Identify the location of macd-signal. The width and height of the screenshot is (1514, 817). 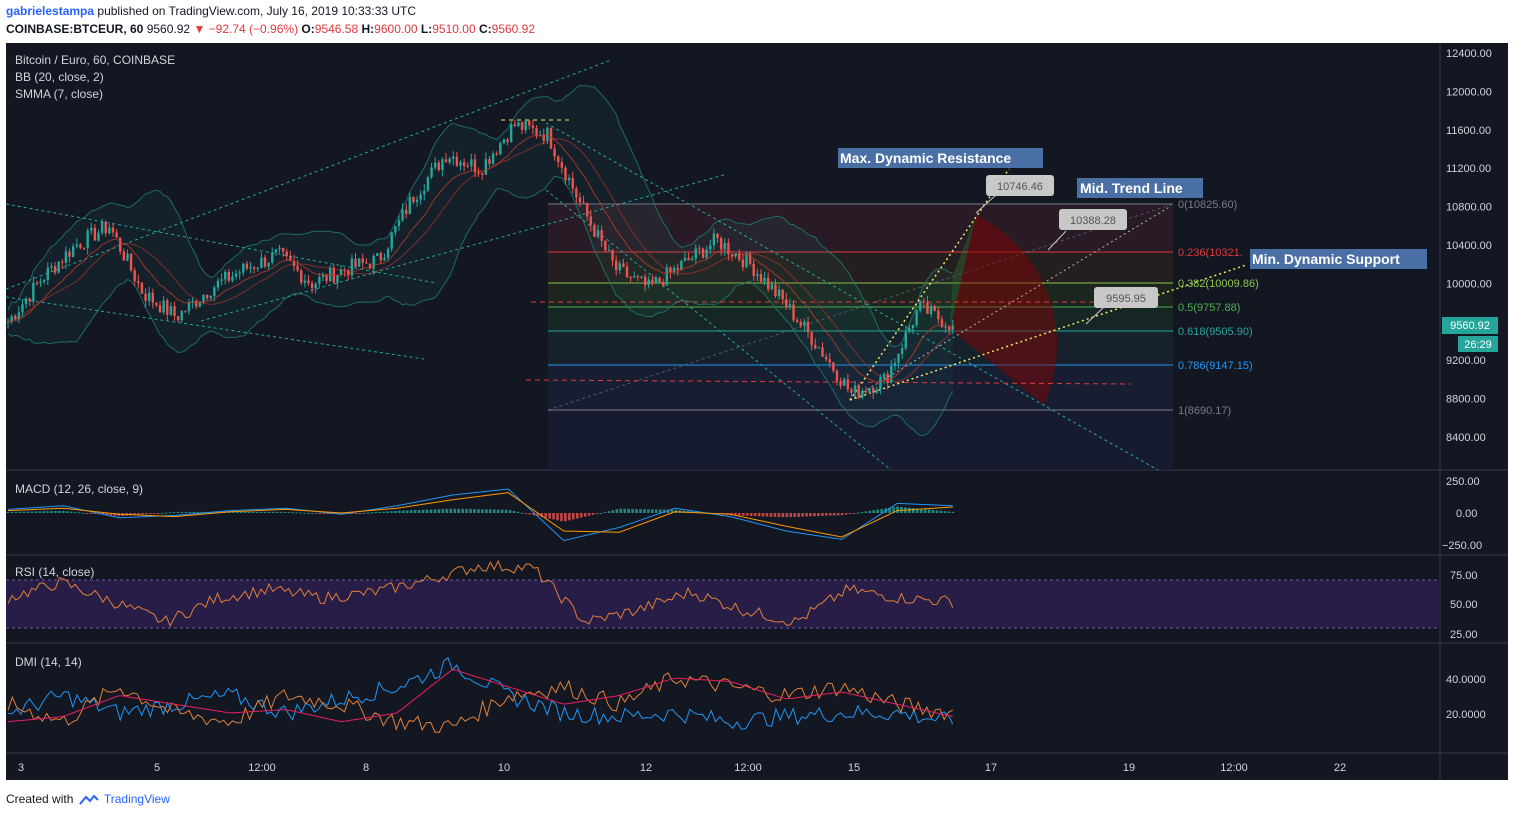
(480, 515).